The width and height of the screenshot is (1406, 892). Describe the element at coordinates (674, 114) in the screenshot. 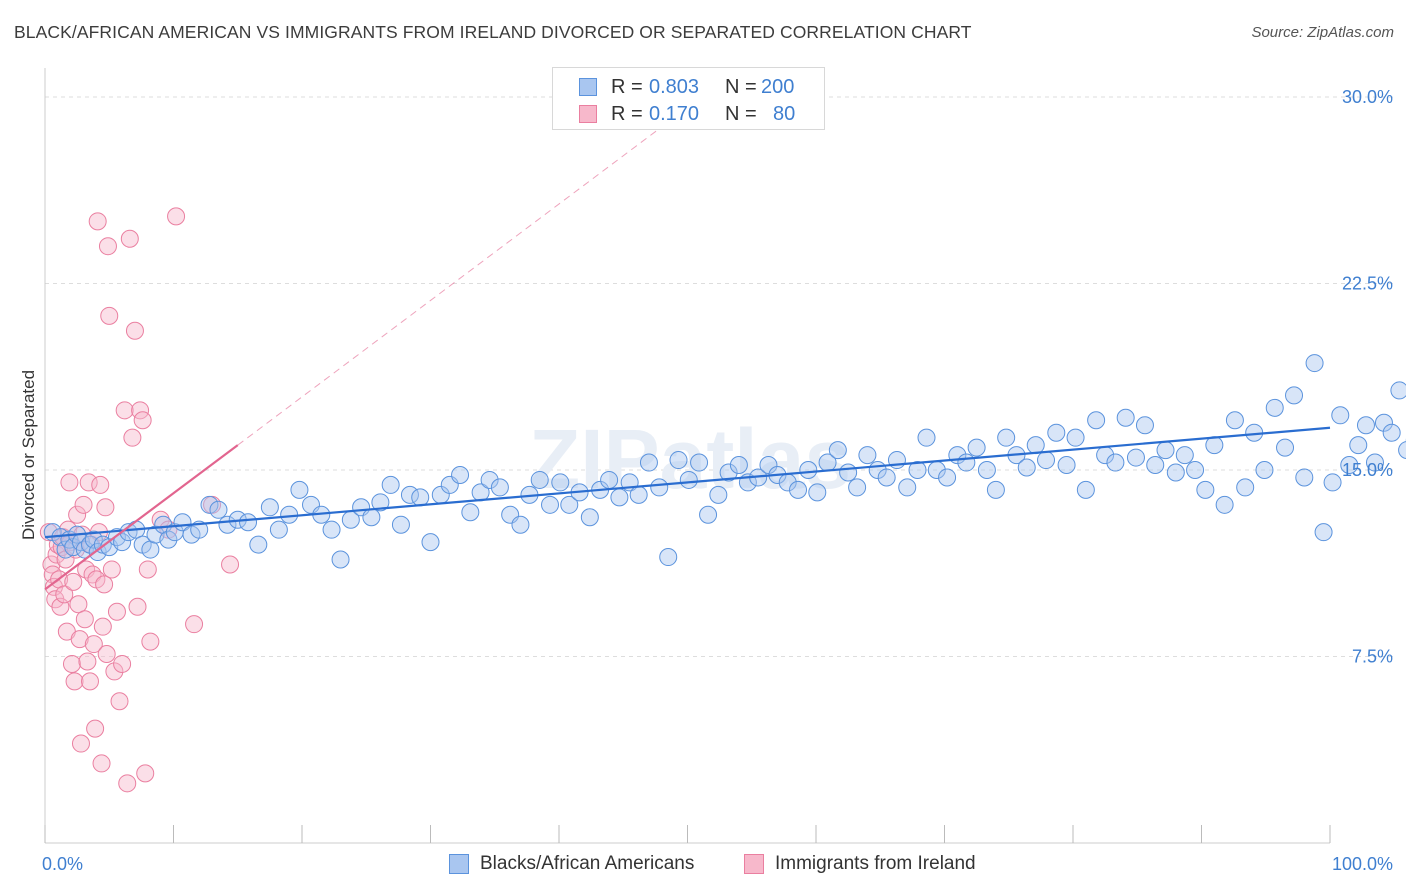

I see `legend-r-value: 0.170` at that location.